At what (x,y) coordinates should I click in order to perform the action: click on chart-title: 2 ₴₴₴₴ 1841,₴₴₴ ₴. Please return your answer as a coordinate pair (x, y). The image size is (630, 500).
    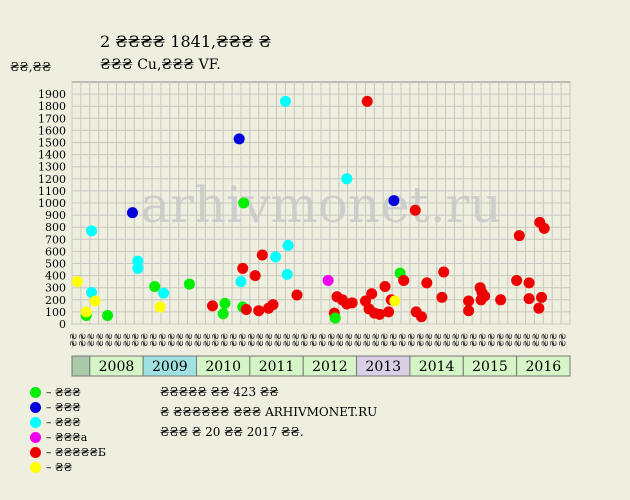
    Looking at the image, I should click on (186, 41).